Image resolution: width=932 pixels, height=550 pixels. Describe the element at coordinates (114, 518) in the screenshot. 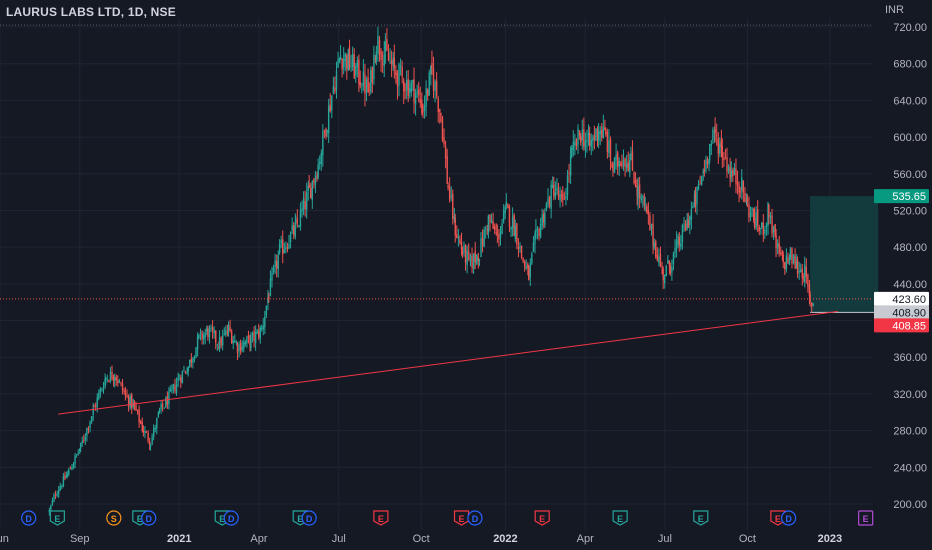

I see `split-marker` at that location.